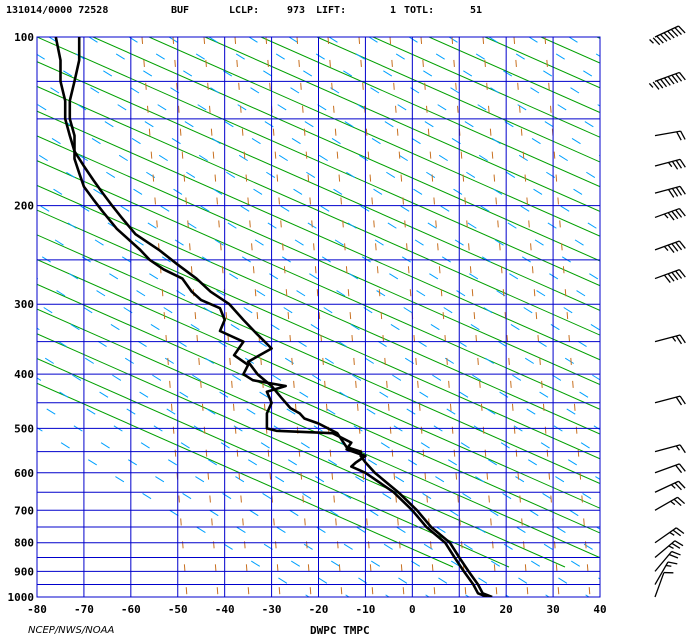 This screenshot has width=698, height=636. What do you see at coordinates (24, 374) in the screenshot?
I see `y-tick-label: 400` at bounding box center [24, 374].